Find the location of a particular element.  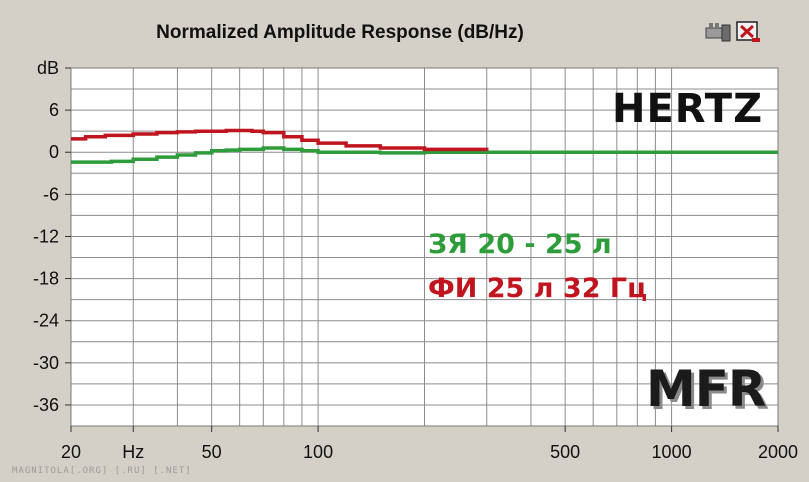

x-tick-label: Hz is located at coordinates (133, 452).